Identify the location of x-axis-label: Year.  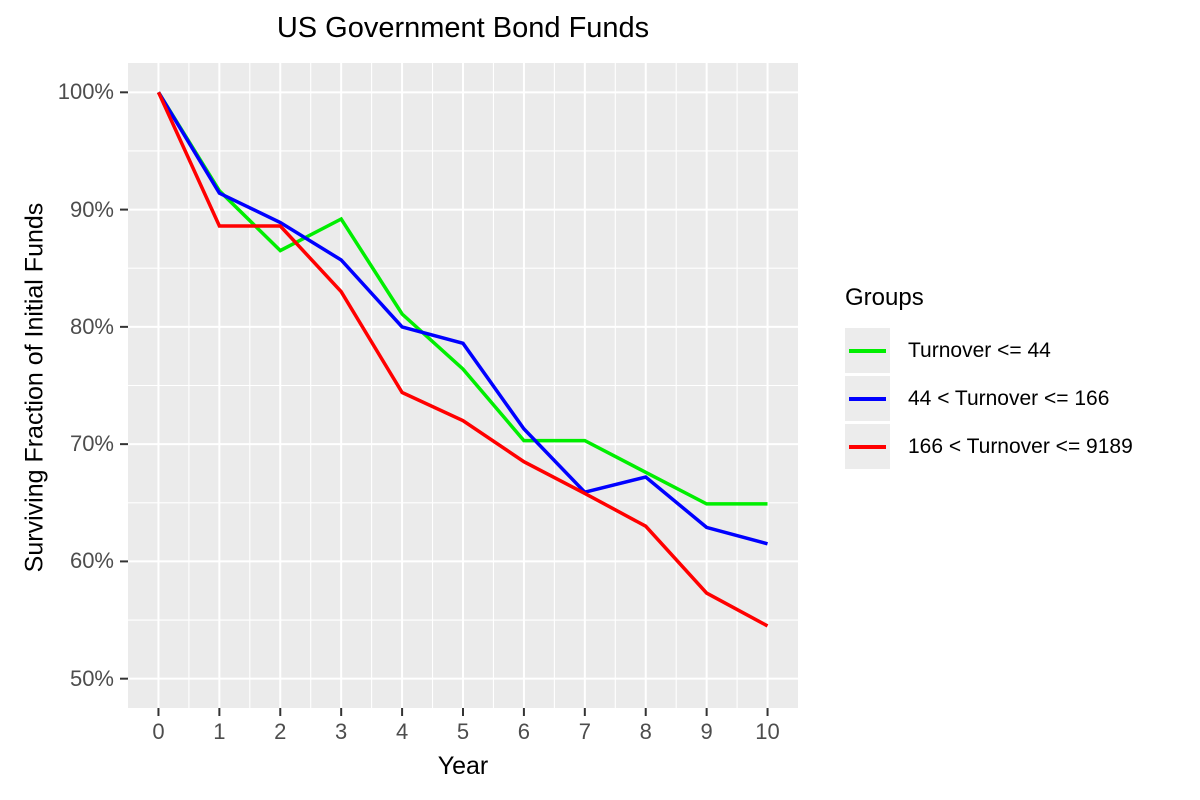
(463, 766).